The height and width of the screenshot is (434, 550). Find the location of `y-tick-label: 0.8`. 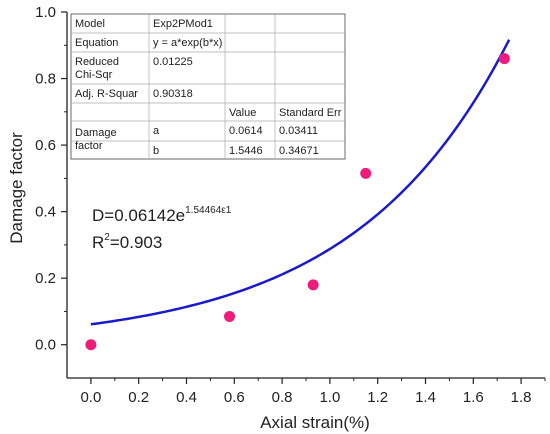

y-tick-label: 0.8 is located at coordinates (45, 79).